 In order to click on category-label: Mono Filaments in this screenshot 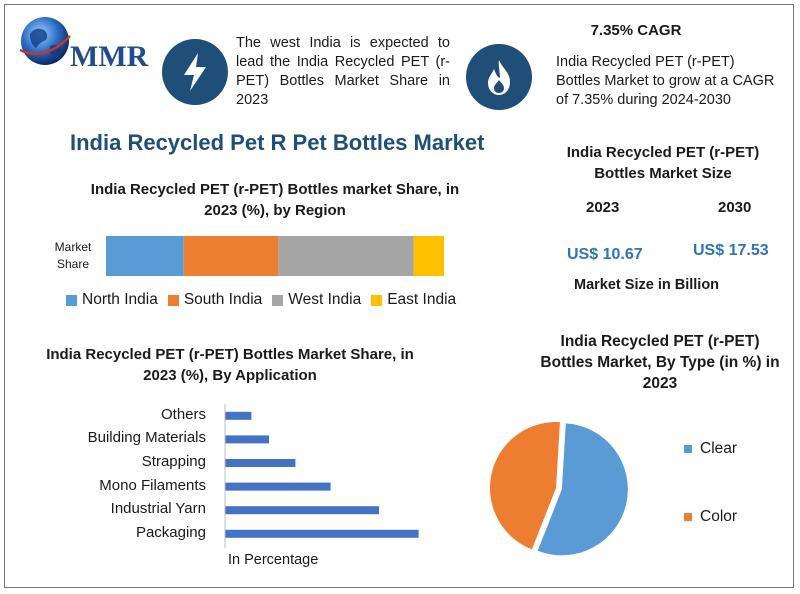, I will do `click(152, 485)`.